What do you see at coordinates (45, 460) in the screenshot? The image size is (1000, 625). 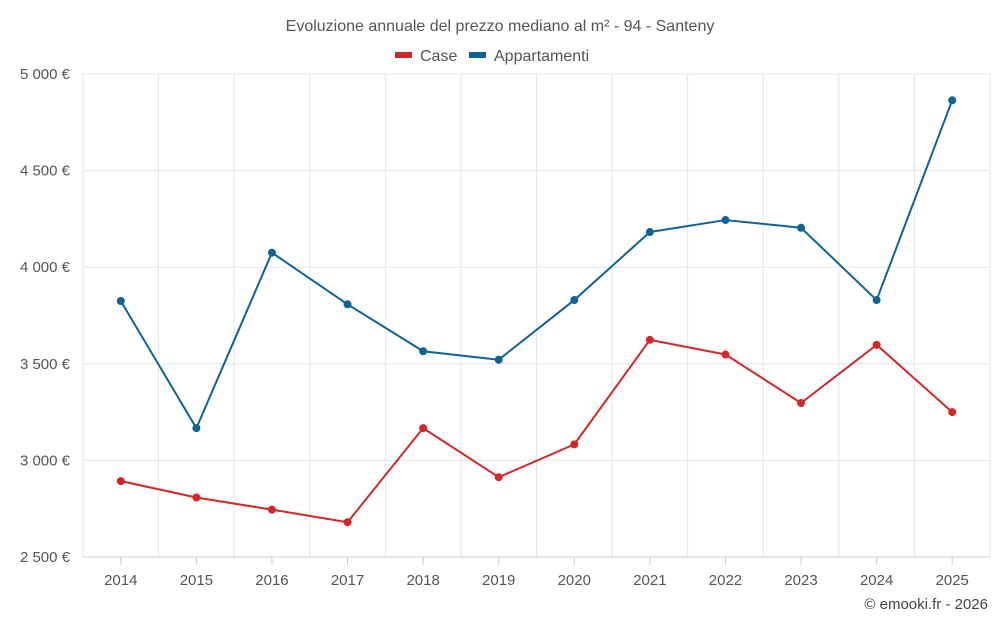 I see `y-tick-label: 3 000 €` at bounding box center [45, 460].